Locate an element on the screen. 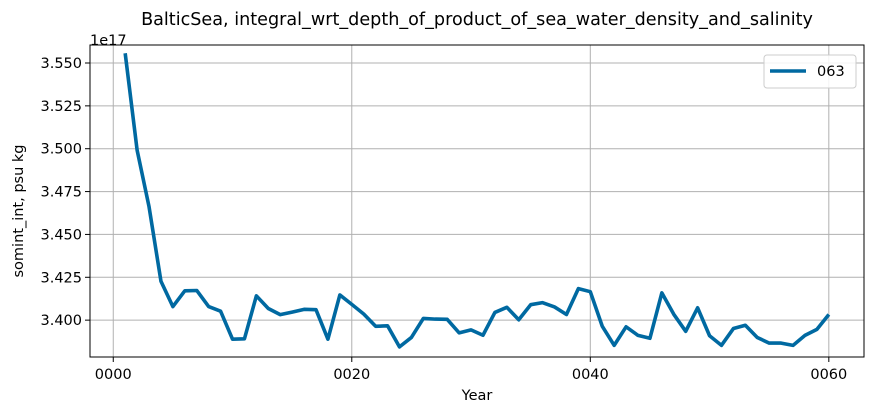 This screenshot has height=412, width=874. legend-box is located at coordinates (810, 71).